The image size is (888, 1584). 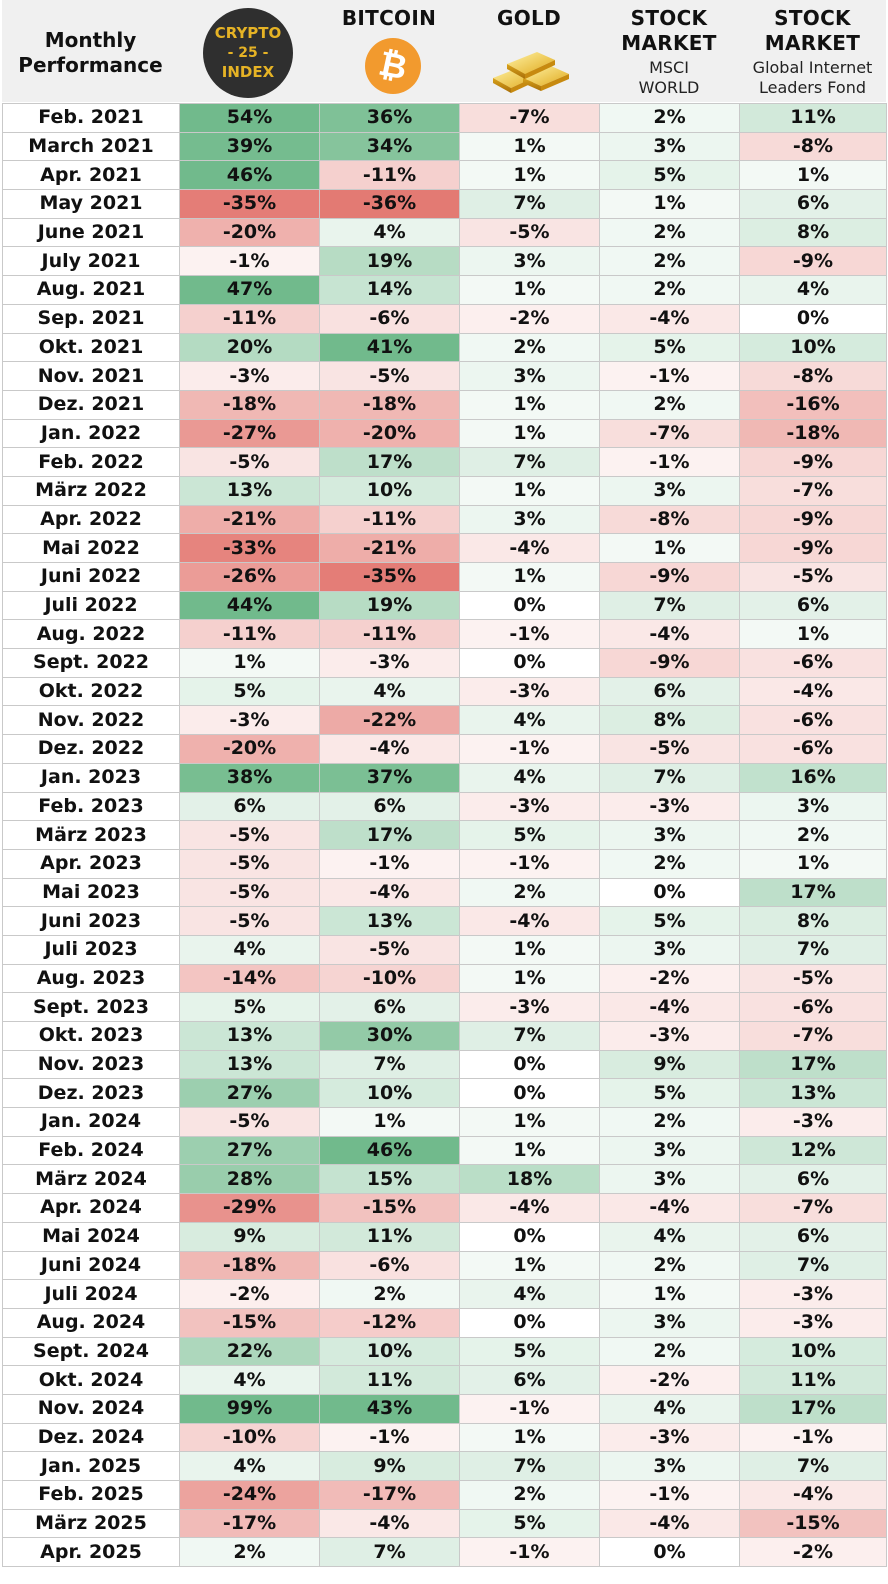 What do you see at coordinates (389, 1322) in the screenshot?
I see `cell-bitcoin: -12%` at bounding box center [389, 1322].